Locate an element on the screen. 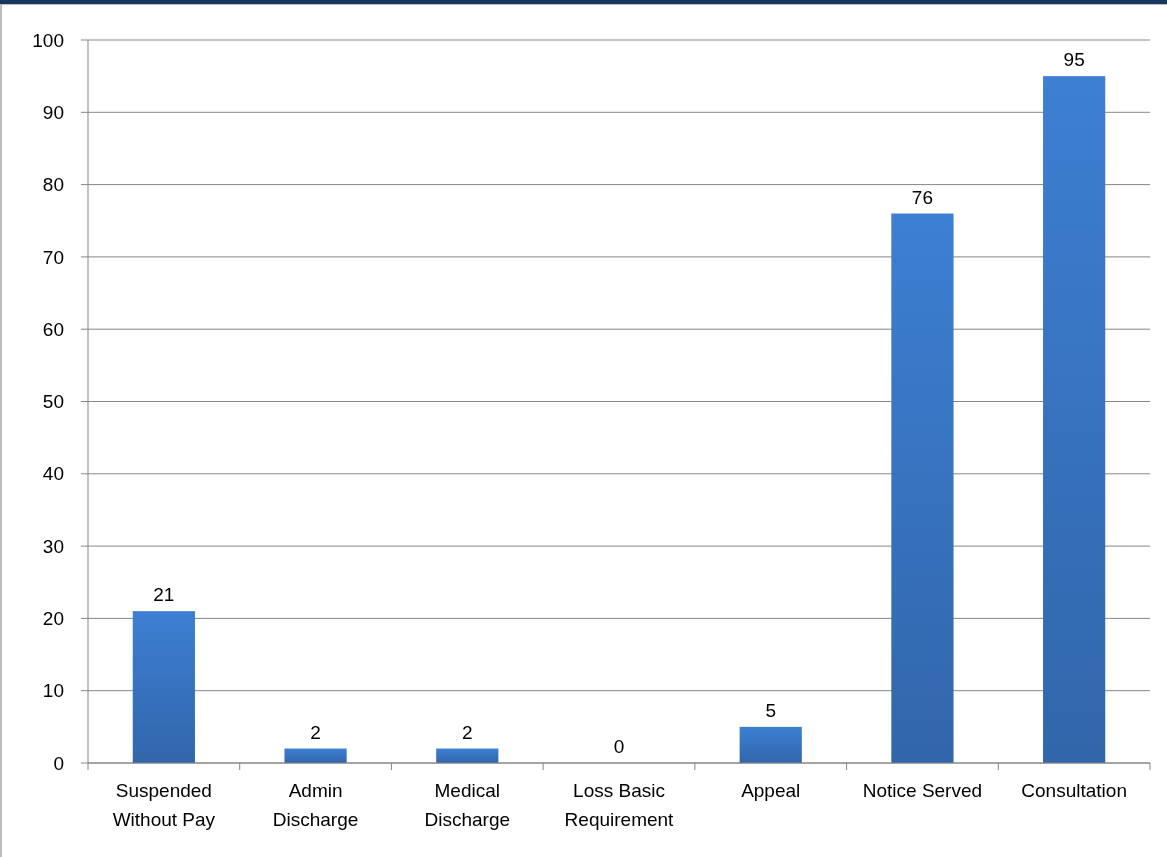  y-tick-label: 10 is located at coordinates (53, 691).